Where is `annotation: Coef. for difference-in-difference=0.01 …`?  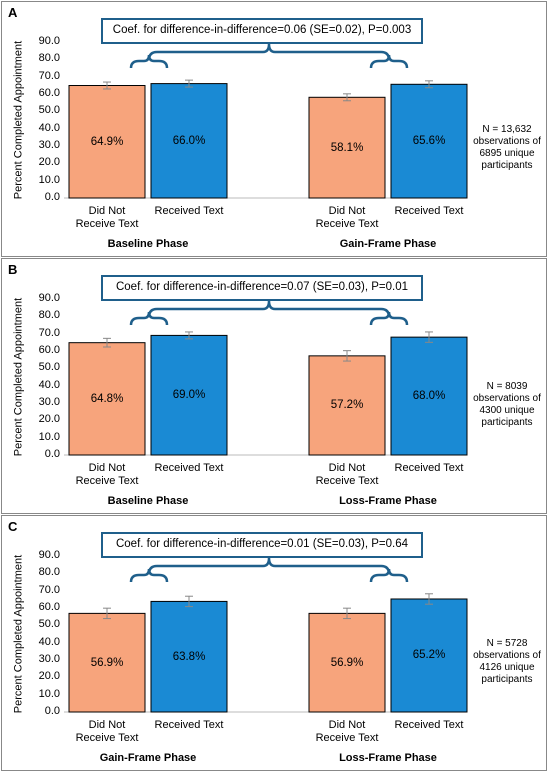
annotation: Coef. for difference-in-difference=0.01 … is located at coordinates (262, 544).